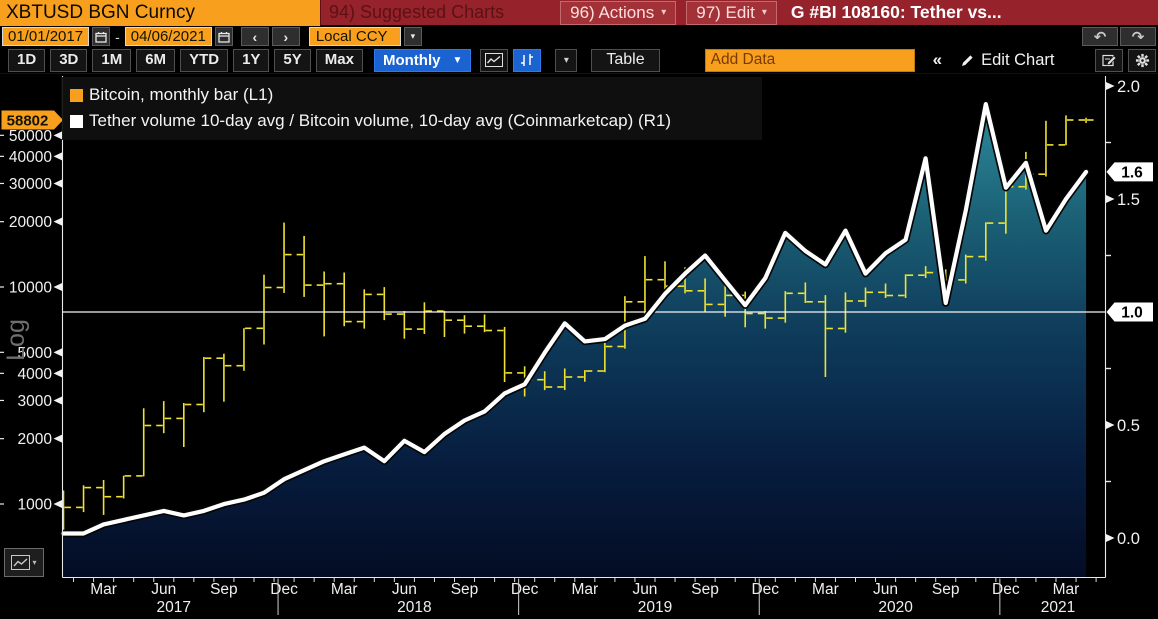 Image resolution: width=1158 pixels, height=619 pixels. I want to click on currency-dropdown-button: ▾, so click(412, 36).